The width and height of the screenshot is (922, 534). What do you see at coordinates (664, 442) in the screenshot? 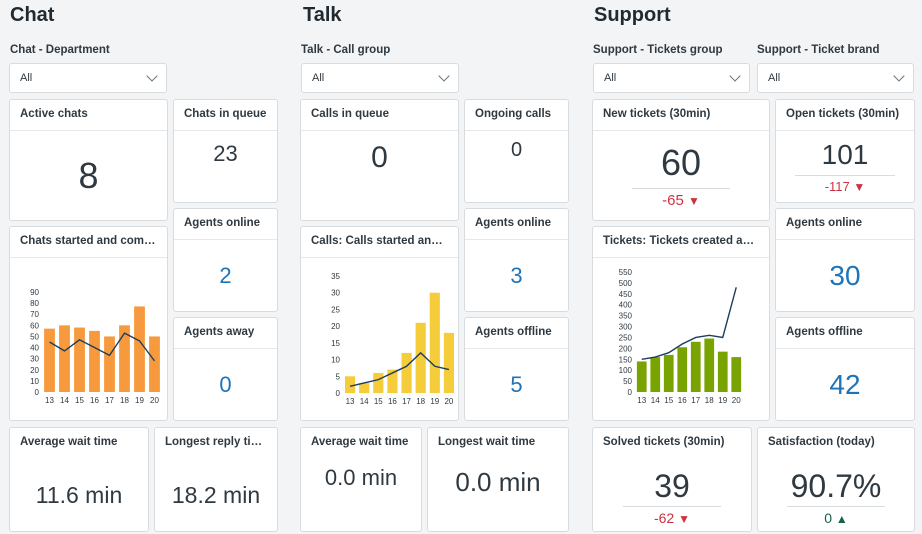
I see `card-title: Solved tickets (30min)` at bounding box center [664, 442].